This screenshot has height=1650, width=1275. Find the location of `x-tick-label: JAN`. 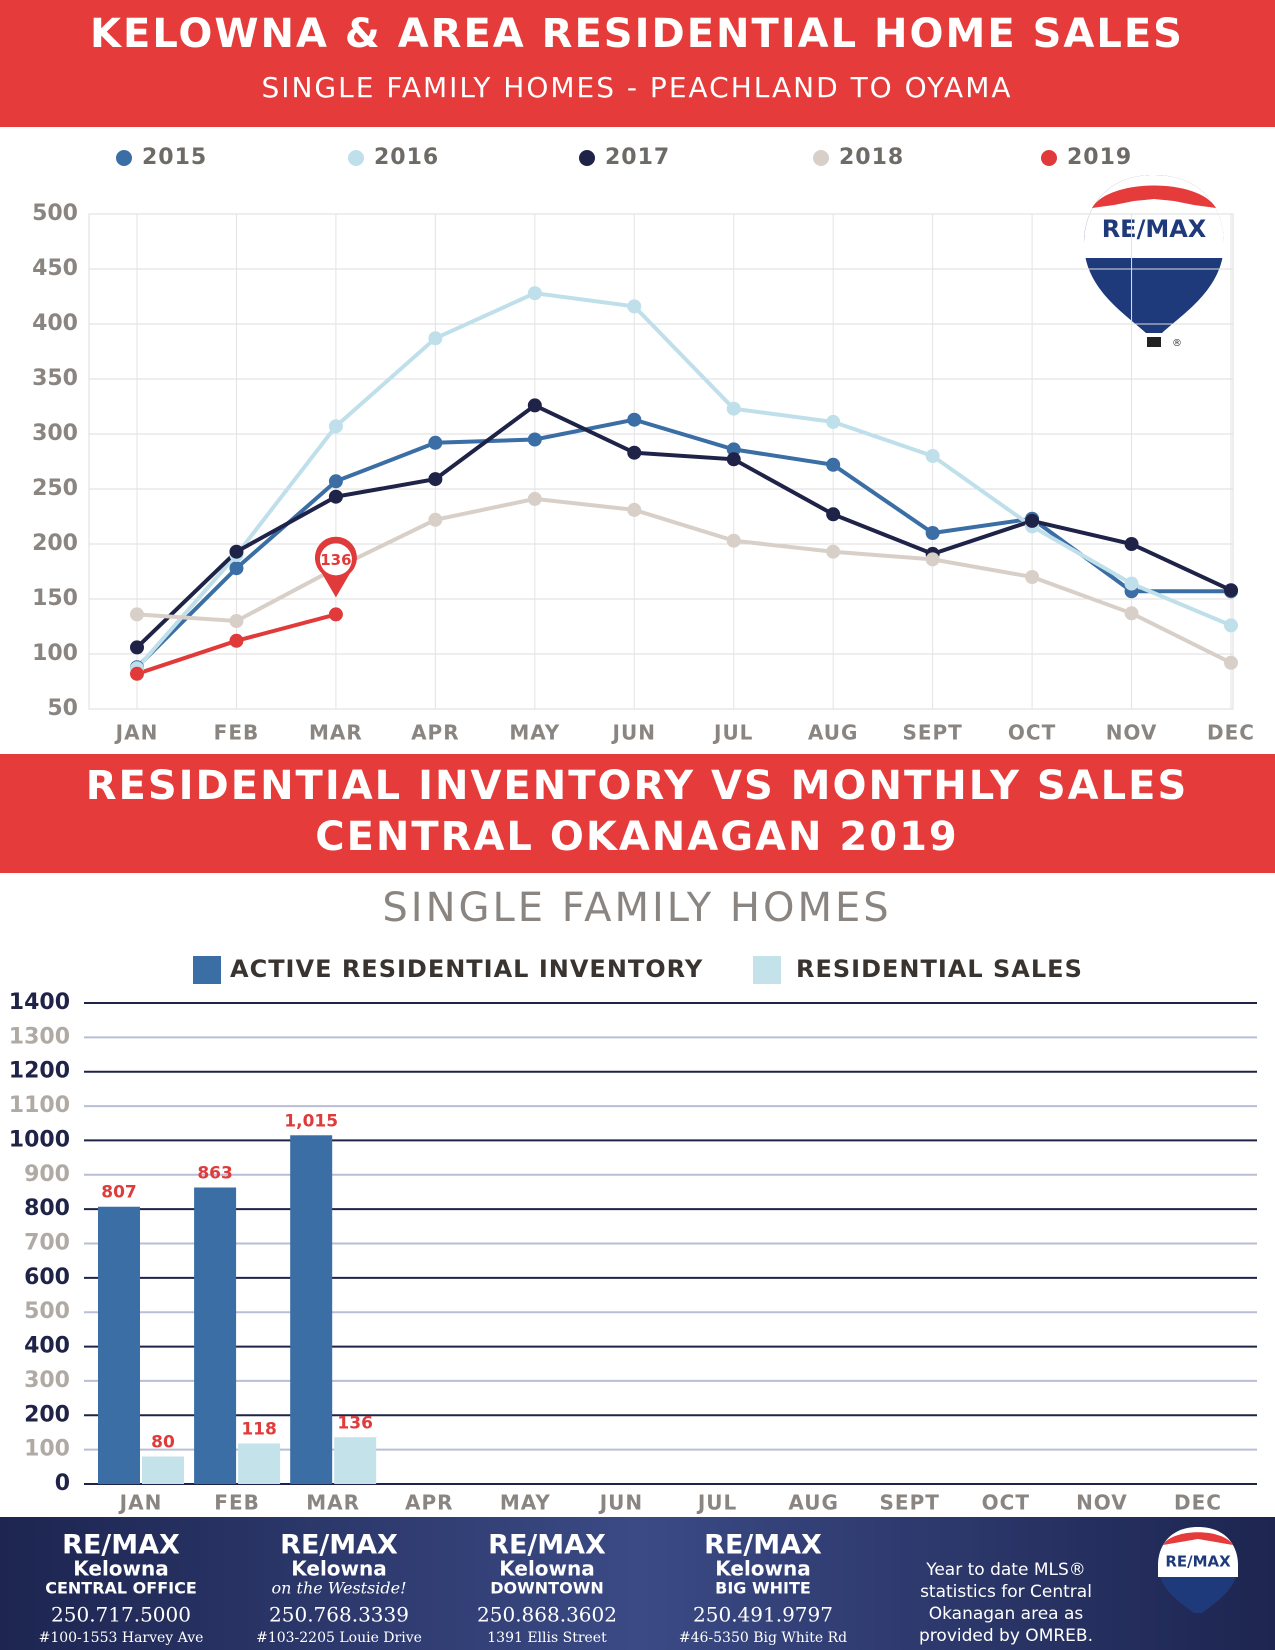

x-tick-label: JAN is located at coordinates (140, 1503).